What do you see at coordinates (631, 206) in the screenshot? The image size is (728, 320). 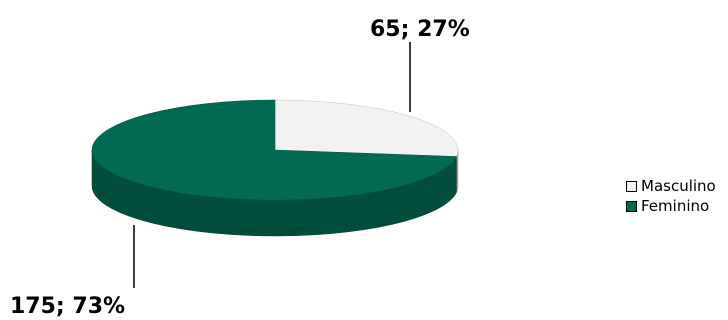 I see `legend-swatch-feminino` at bounding box center [631, 206].